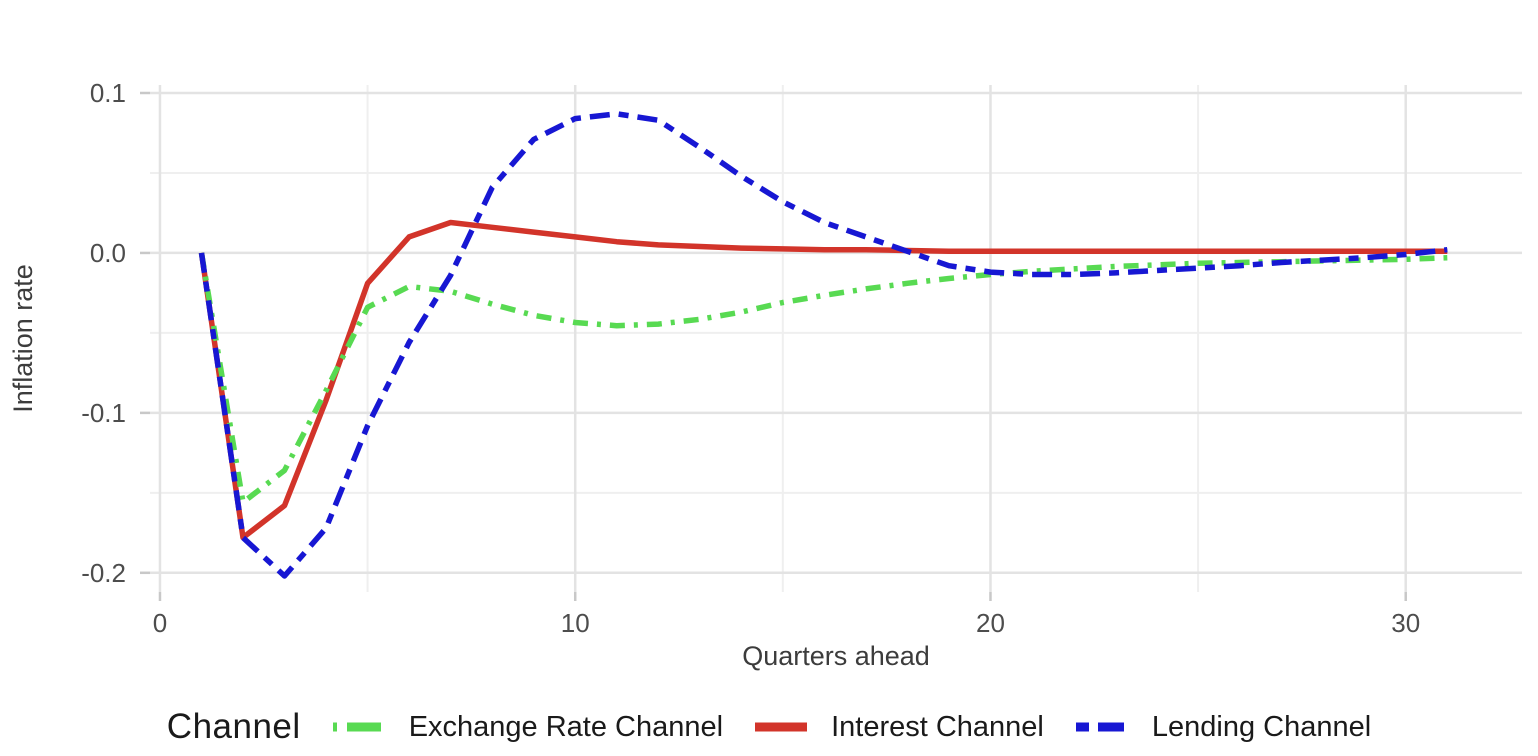 Image resolution: width=1538 pixels, height=756 pixels. Describe the element at coordinates (937, 726) in the screenshot. I see `legend-label: Interest Channel` at that location.